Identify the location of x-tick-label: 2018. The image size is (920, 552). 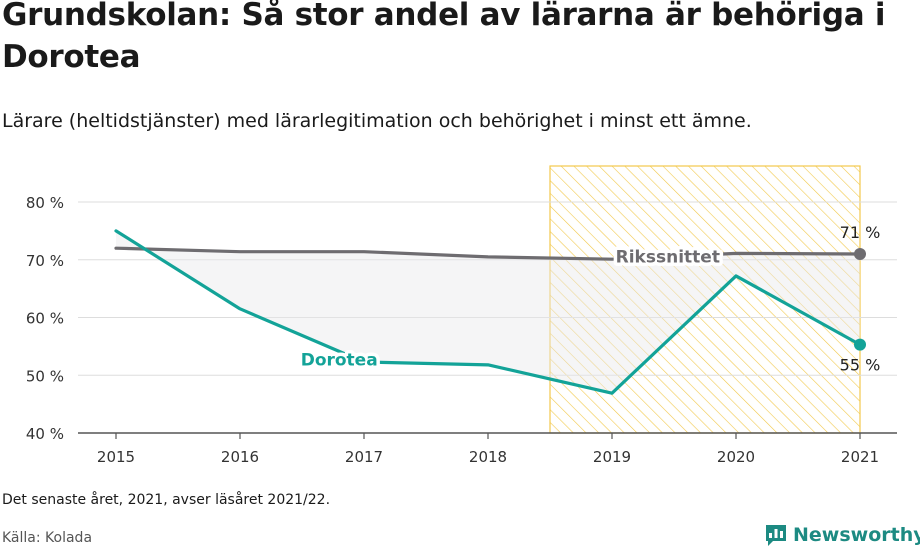
(488, 457).